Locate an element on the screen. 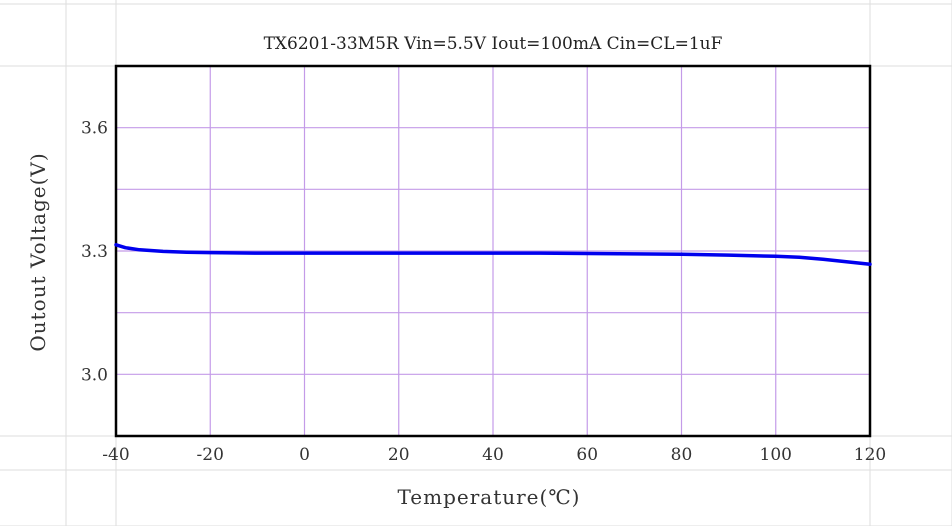  x-tick-label: 0 is located at coordinates (304, 455).